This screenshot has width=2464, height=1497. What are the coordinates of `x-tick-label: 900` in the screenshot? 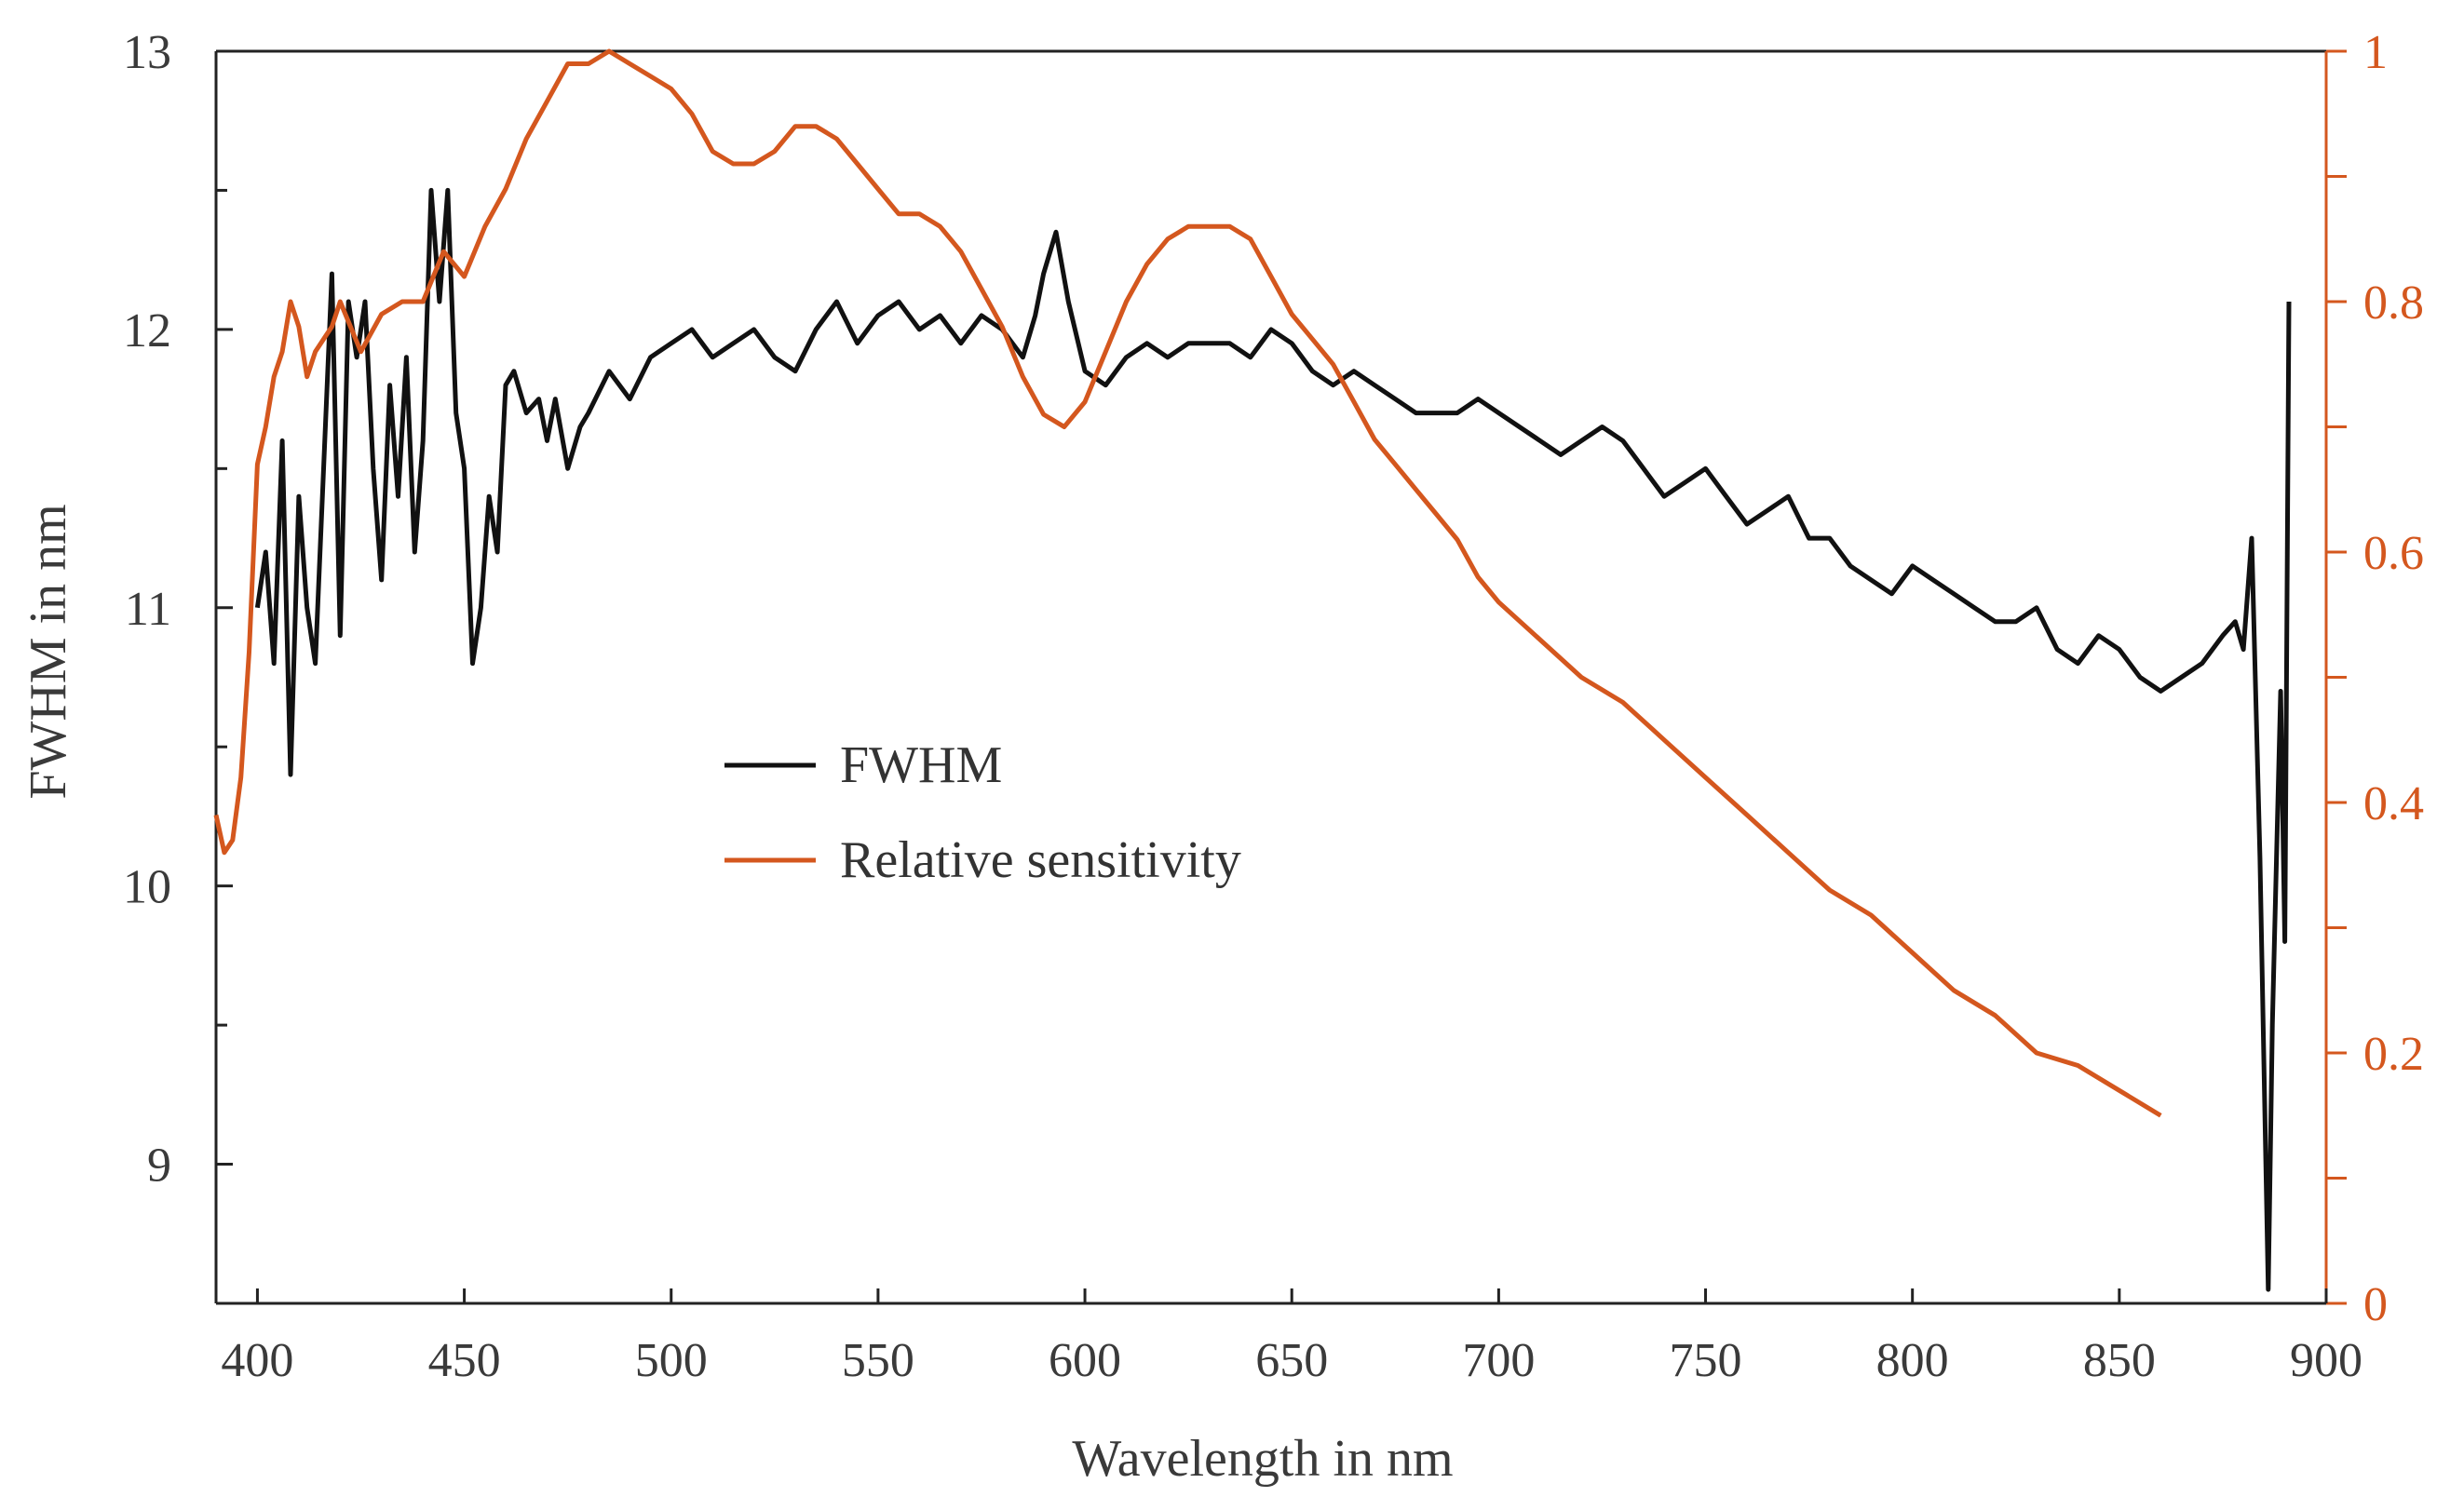 It's located at (2326, 1360).